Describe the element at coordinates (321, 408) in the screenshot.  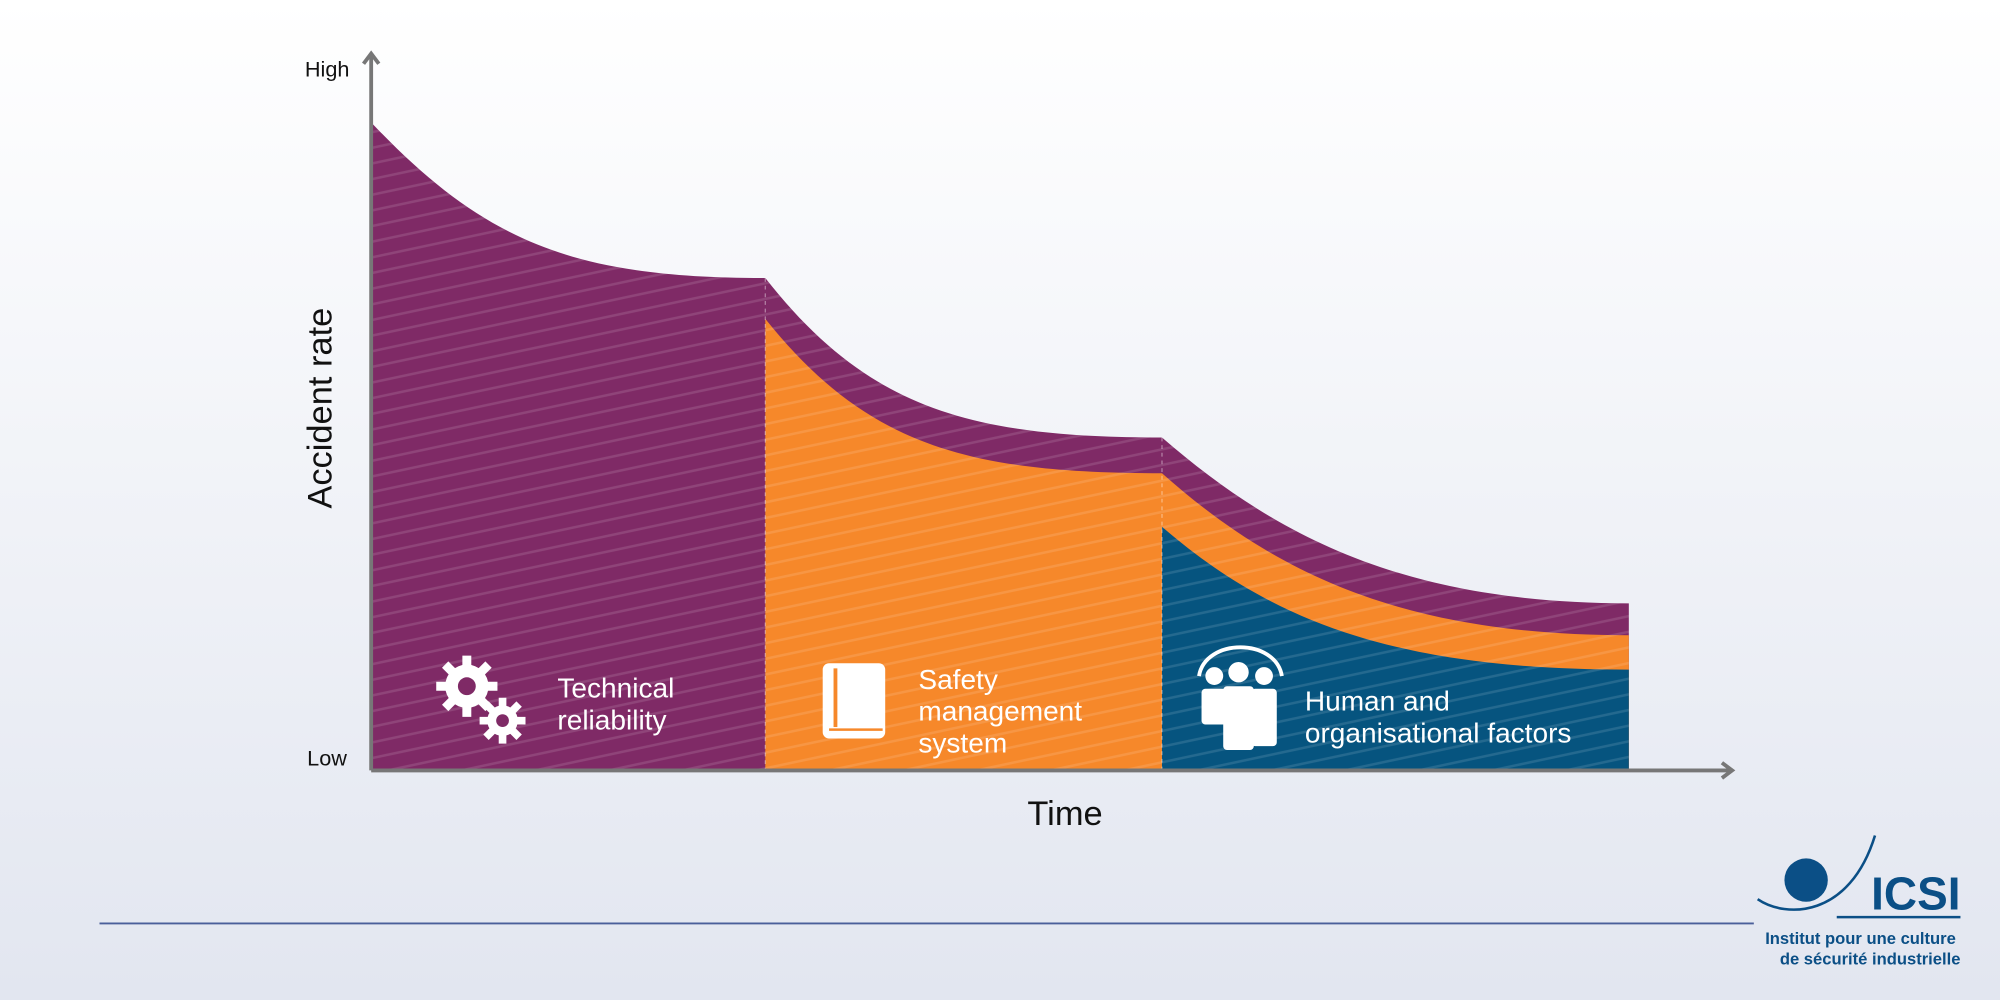
I see `y-label: Accident rate` at that location.